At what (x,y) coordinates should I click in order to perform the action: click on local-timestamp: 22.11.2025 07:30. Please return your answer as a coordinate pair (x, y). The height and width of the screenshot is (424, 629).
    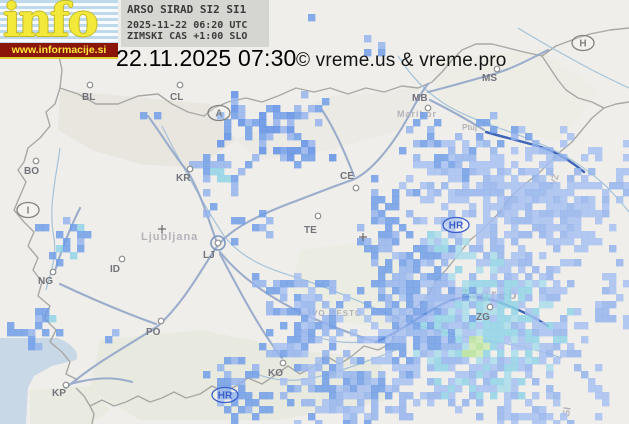
    Looking at the image, I should click on (206, 58).